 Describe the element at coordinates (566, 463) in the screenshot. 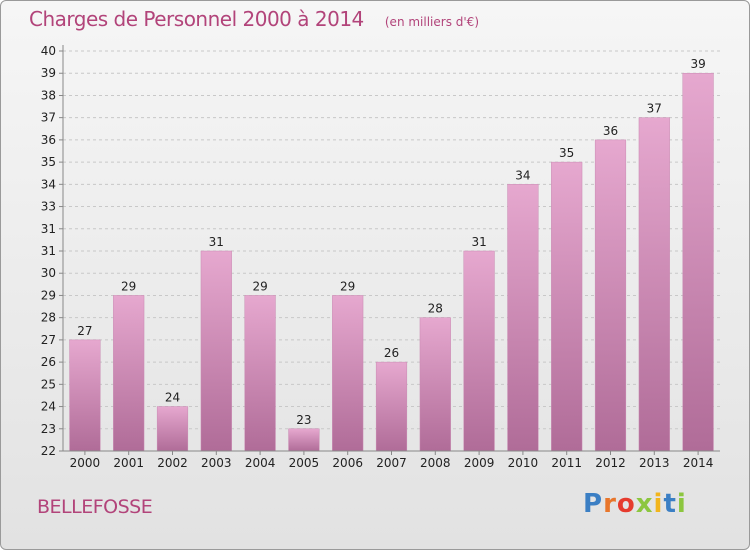

I see `x-tick-label: 2011` at that location.